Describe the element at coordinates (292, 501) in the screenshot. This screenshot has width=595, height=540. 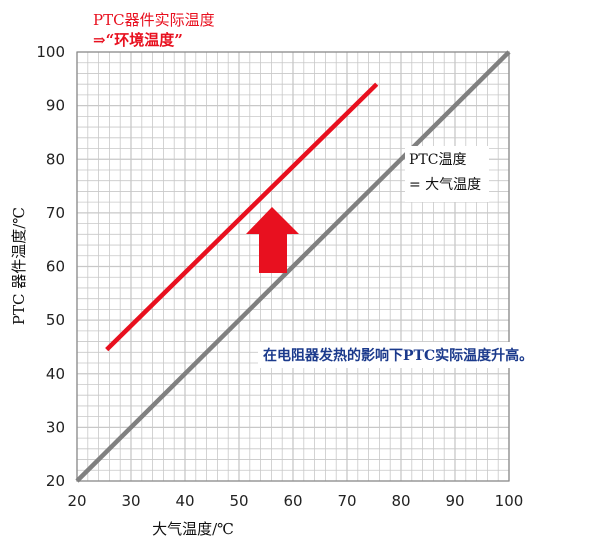
I see `x-tick-label: 60` at that location.